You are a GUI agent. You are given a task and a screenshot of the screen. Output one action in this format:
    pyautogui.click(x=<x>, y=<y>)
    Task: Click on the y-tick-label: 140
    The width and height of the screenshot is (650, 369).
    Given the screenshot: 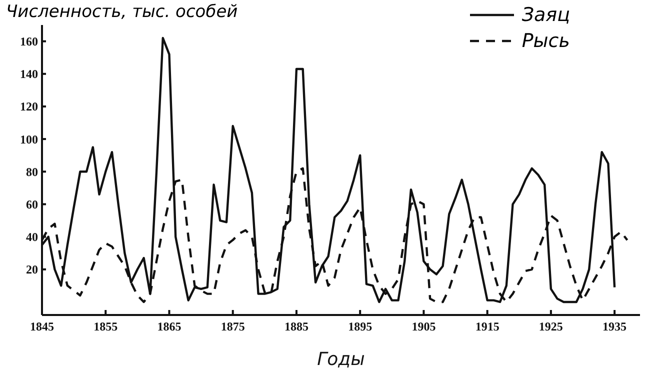 What is the action you would take?
    pyautogui.click(x=29, y=74)
    